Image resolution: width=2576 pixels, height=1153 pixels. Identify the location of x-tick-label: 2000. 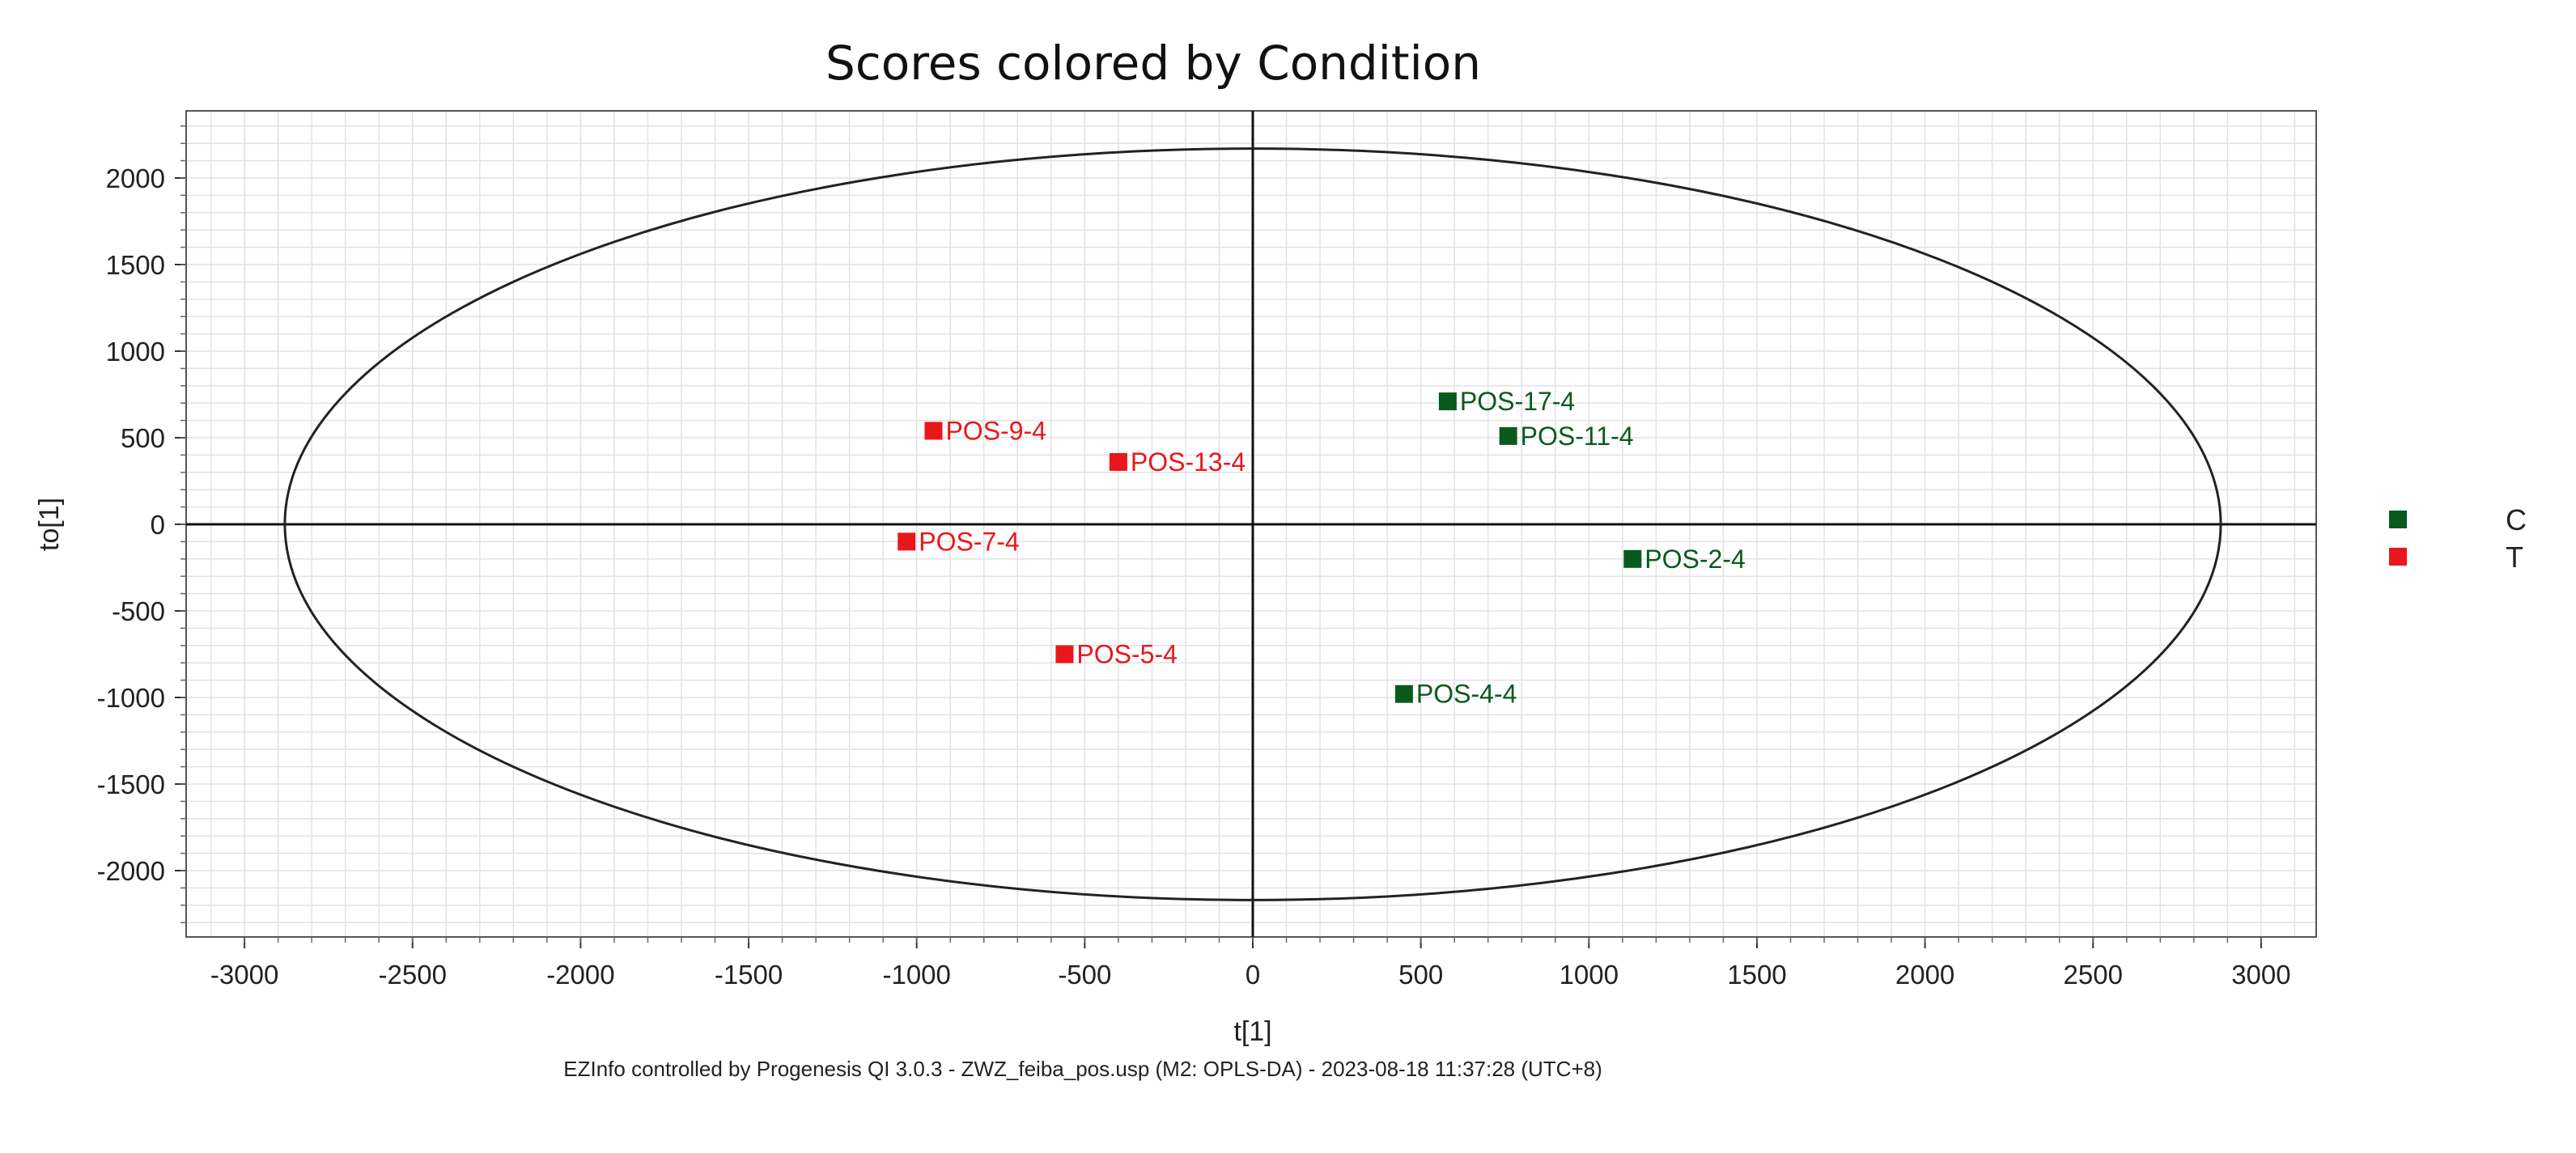
(1924, 975).